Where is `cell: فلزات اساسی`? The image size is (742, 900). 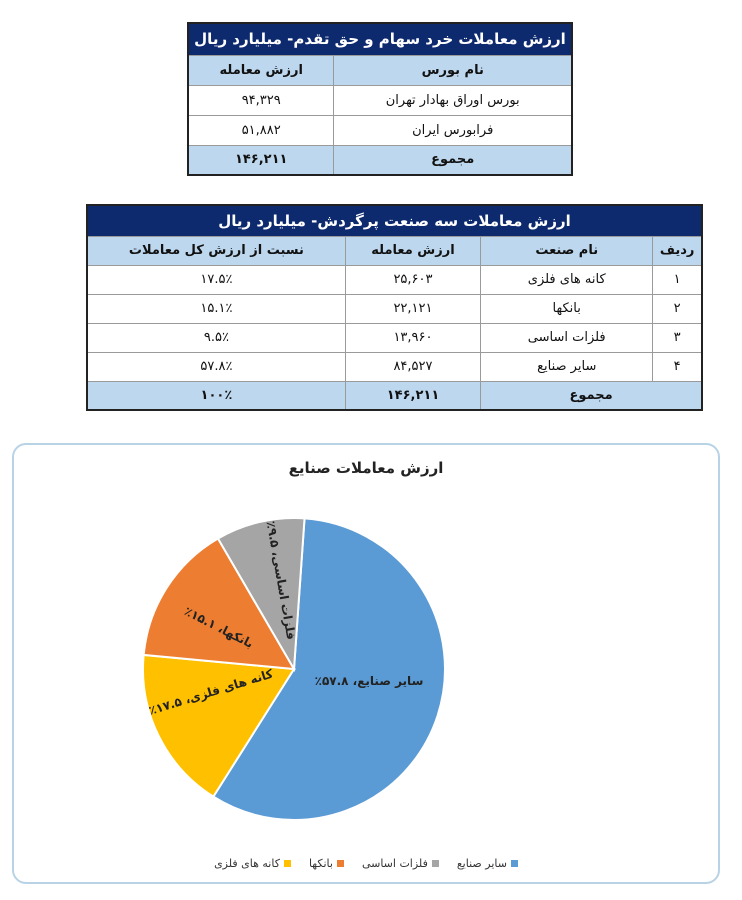
cell: فلزات اساسی is located at coordinates (567, 337).